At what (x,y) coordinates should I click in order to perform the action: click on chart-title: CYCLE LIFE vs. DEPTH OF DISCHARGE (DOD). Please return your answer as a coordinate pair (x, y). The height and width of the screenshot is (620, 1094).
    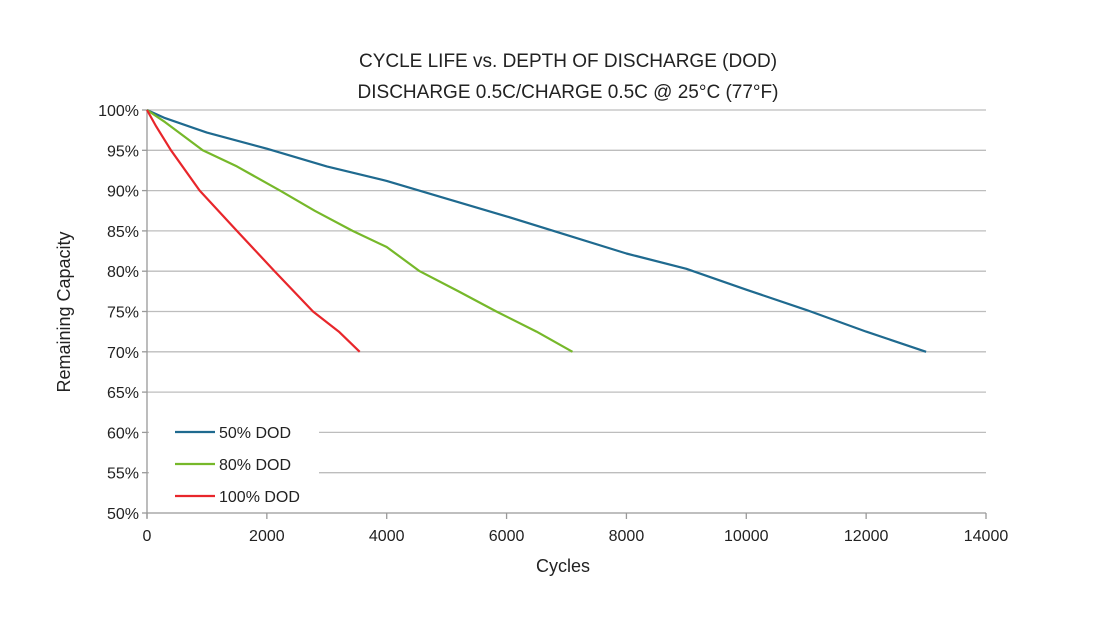
    Looking at the image, I should click on (568, 61).